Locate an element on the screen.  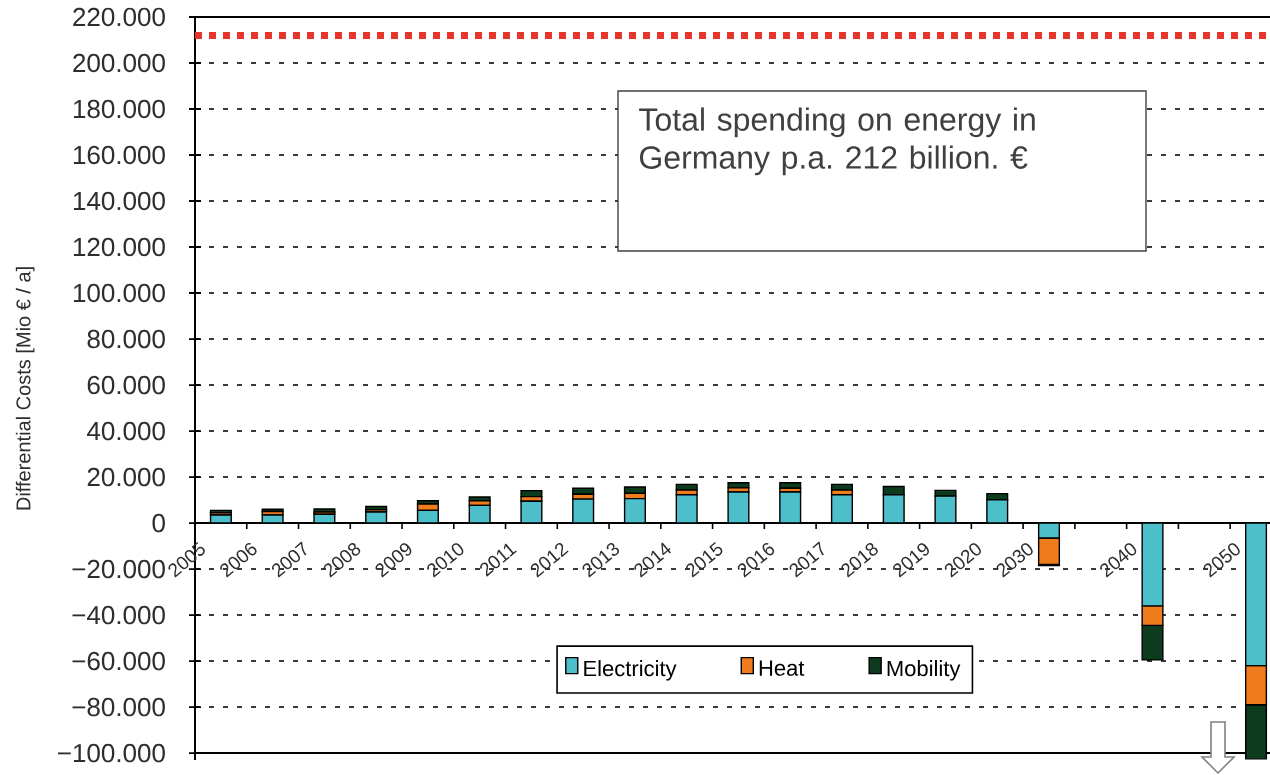
y-tick-label: 80.000 is located at coordinates (126, 339).